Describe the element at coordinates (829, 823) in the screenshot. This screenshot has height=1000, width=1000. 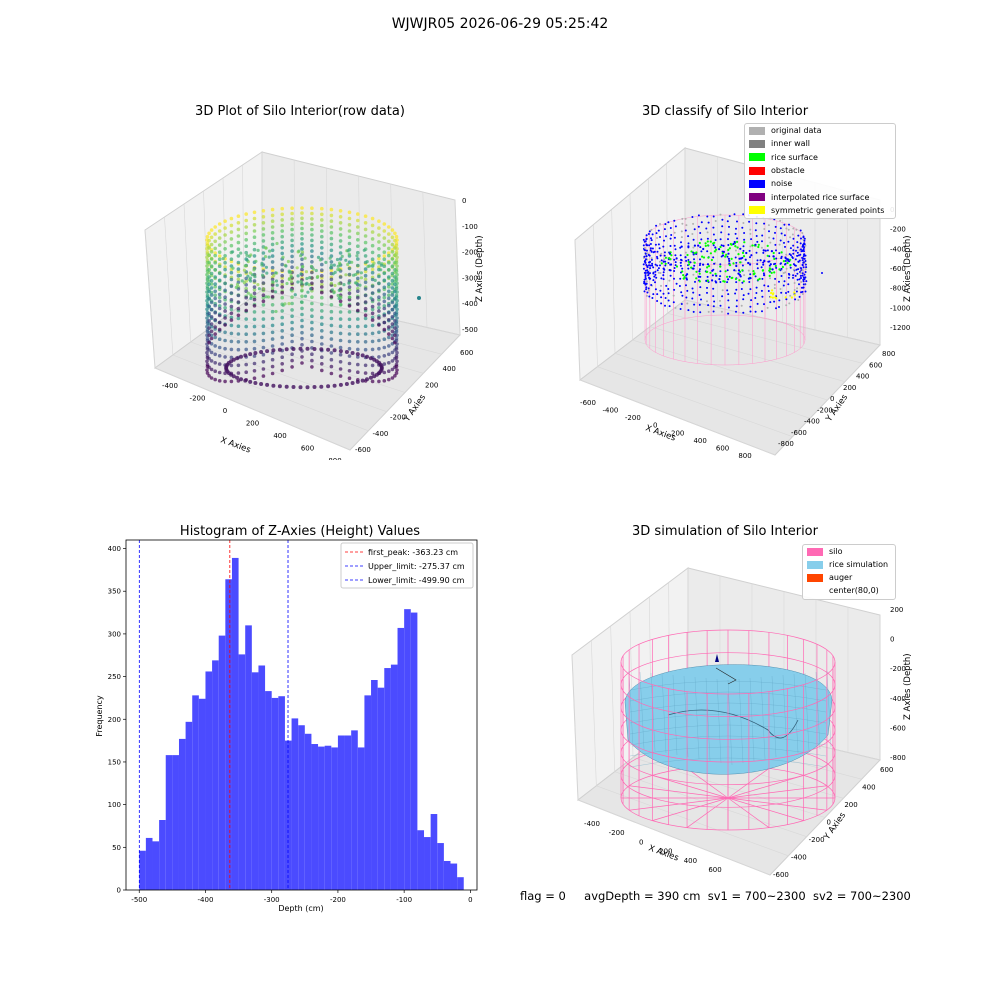
I see `y-tick-label: 0` at that location.